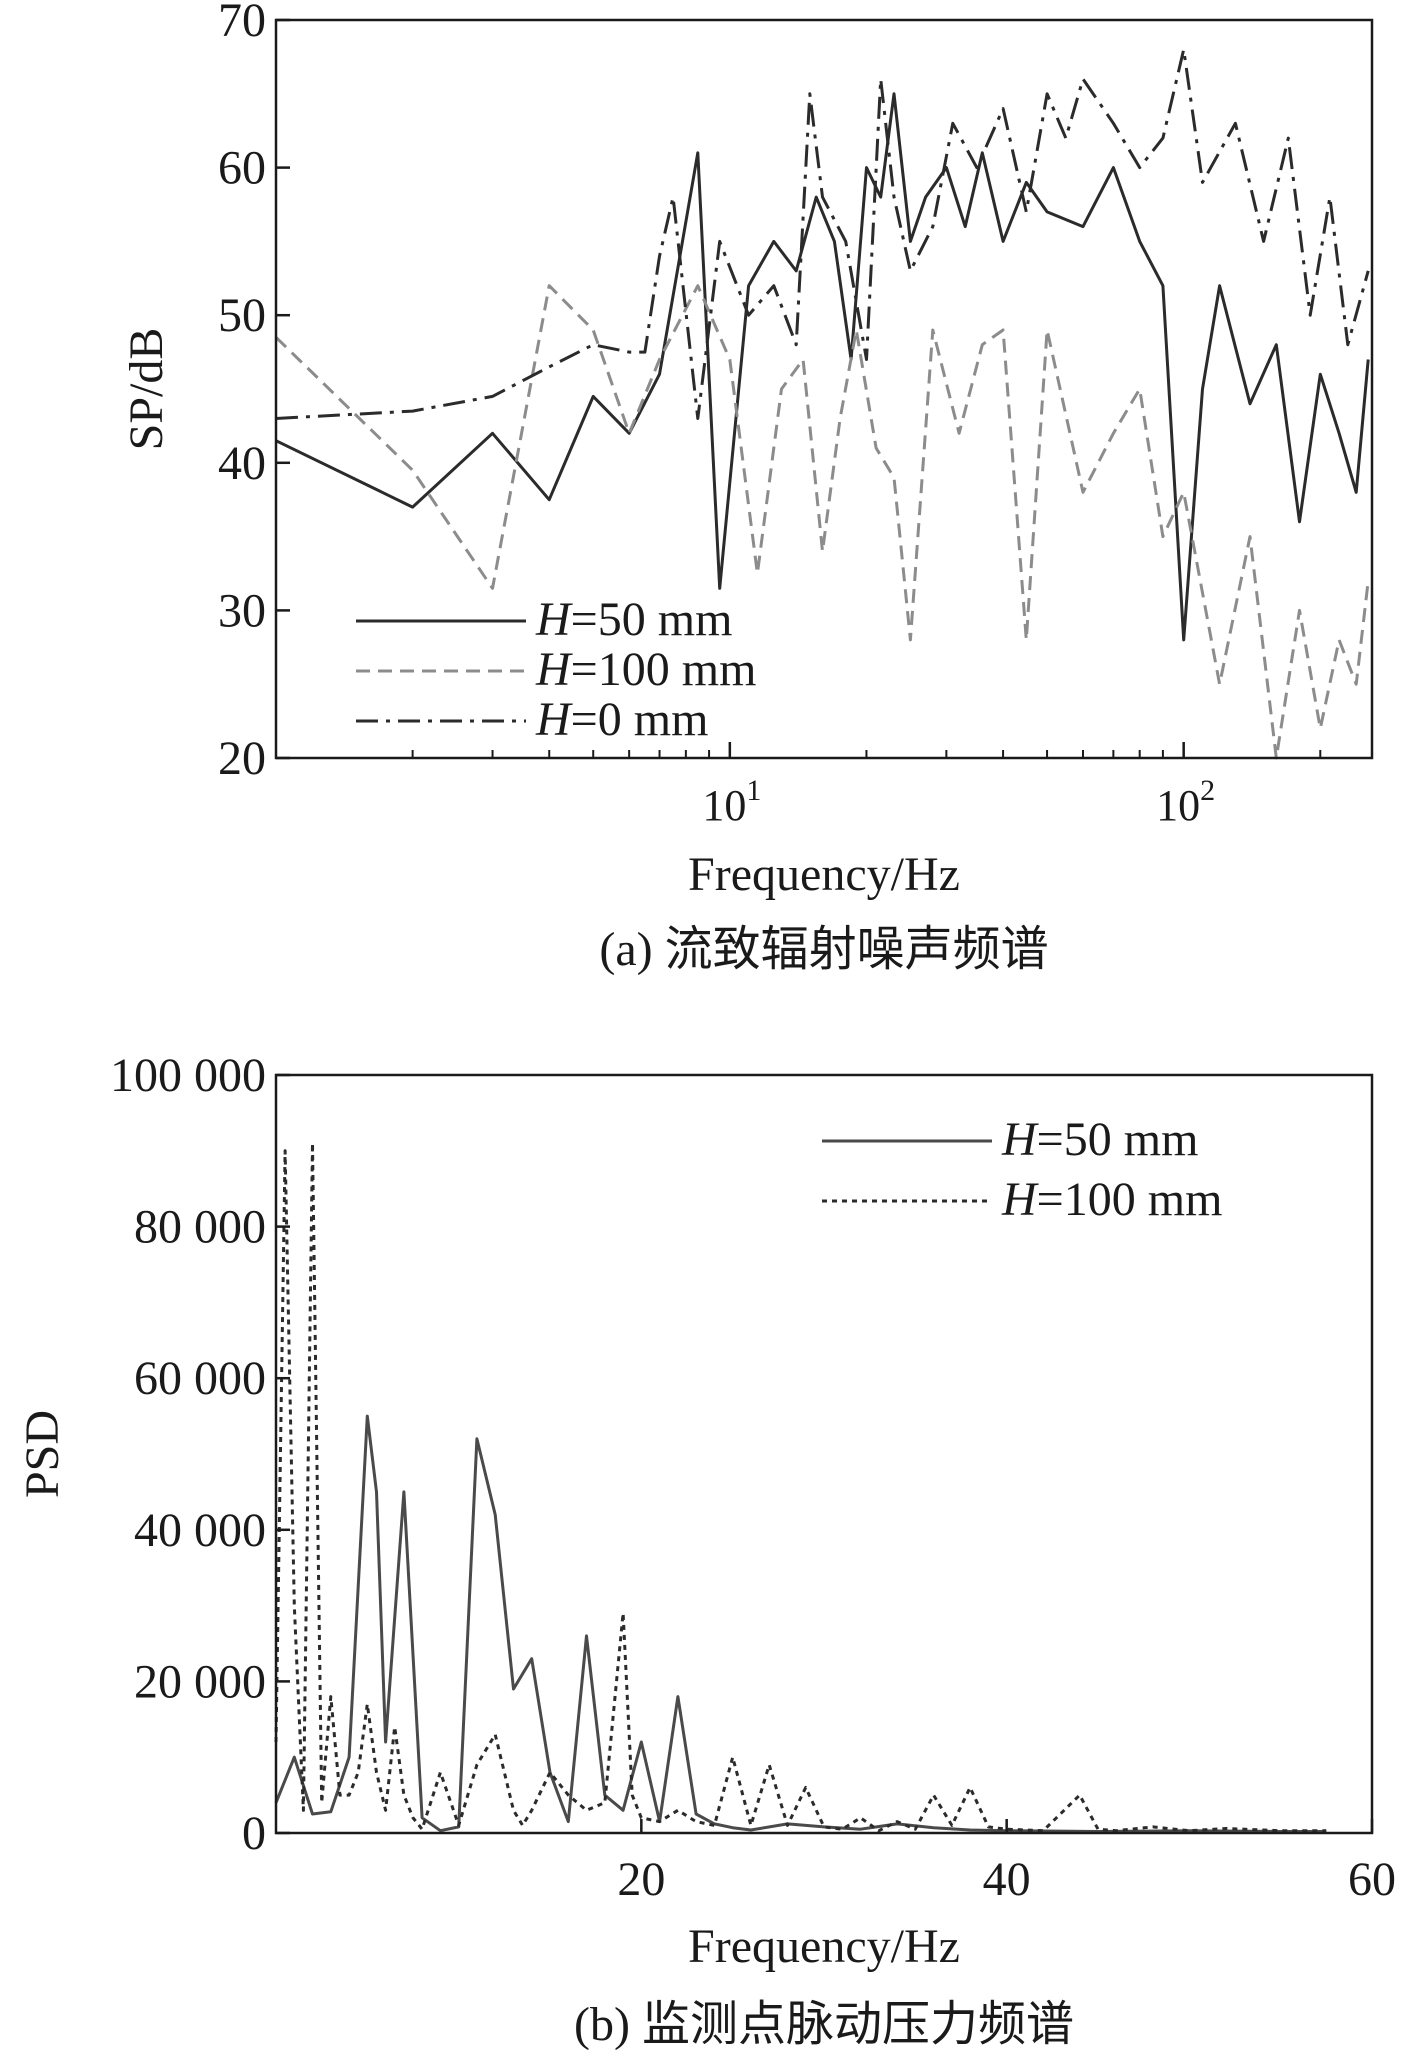  What do you see at coordinates (824, 2024) in the screenshot?
I see `chart-b-caption: (b) 监测点脉动压力频谱` at bounding box center [824, 2024].